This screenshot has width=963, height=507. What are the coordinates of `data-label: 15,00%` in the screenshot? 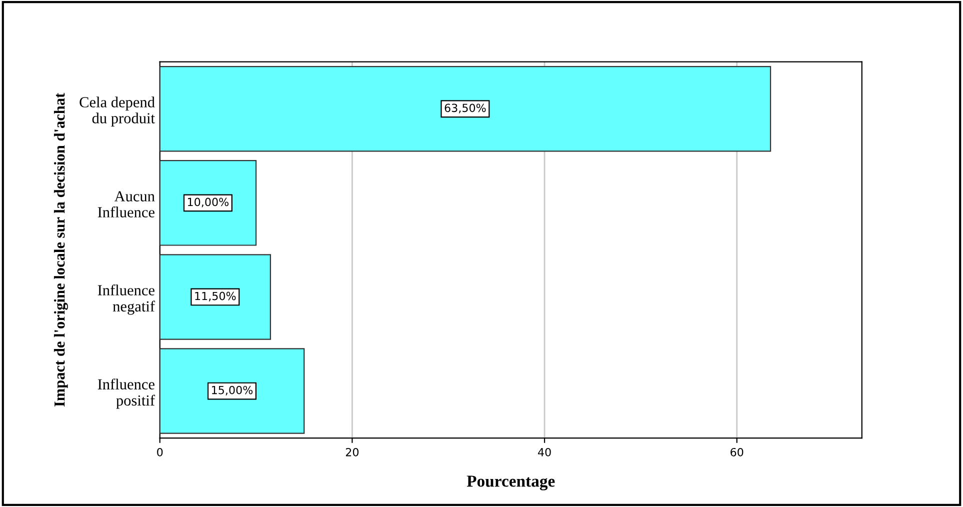 It's located at (232, 391).